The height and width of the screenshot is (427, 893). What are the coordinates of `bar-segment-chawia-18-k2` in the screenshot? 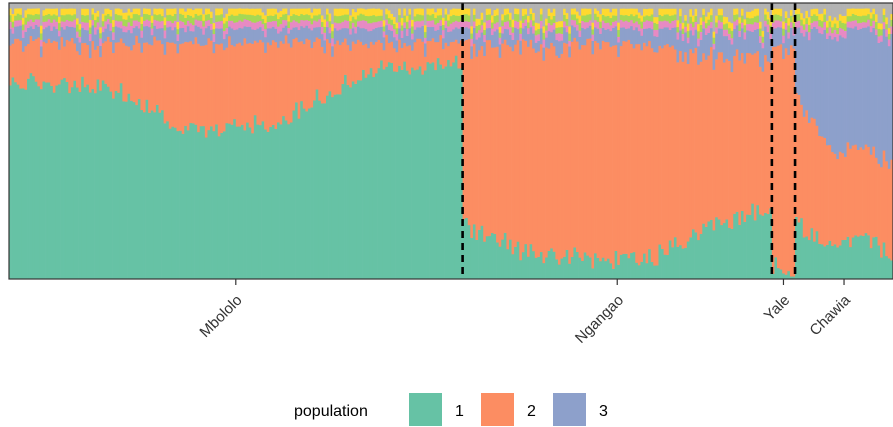 It's located at (843, 196).